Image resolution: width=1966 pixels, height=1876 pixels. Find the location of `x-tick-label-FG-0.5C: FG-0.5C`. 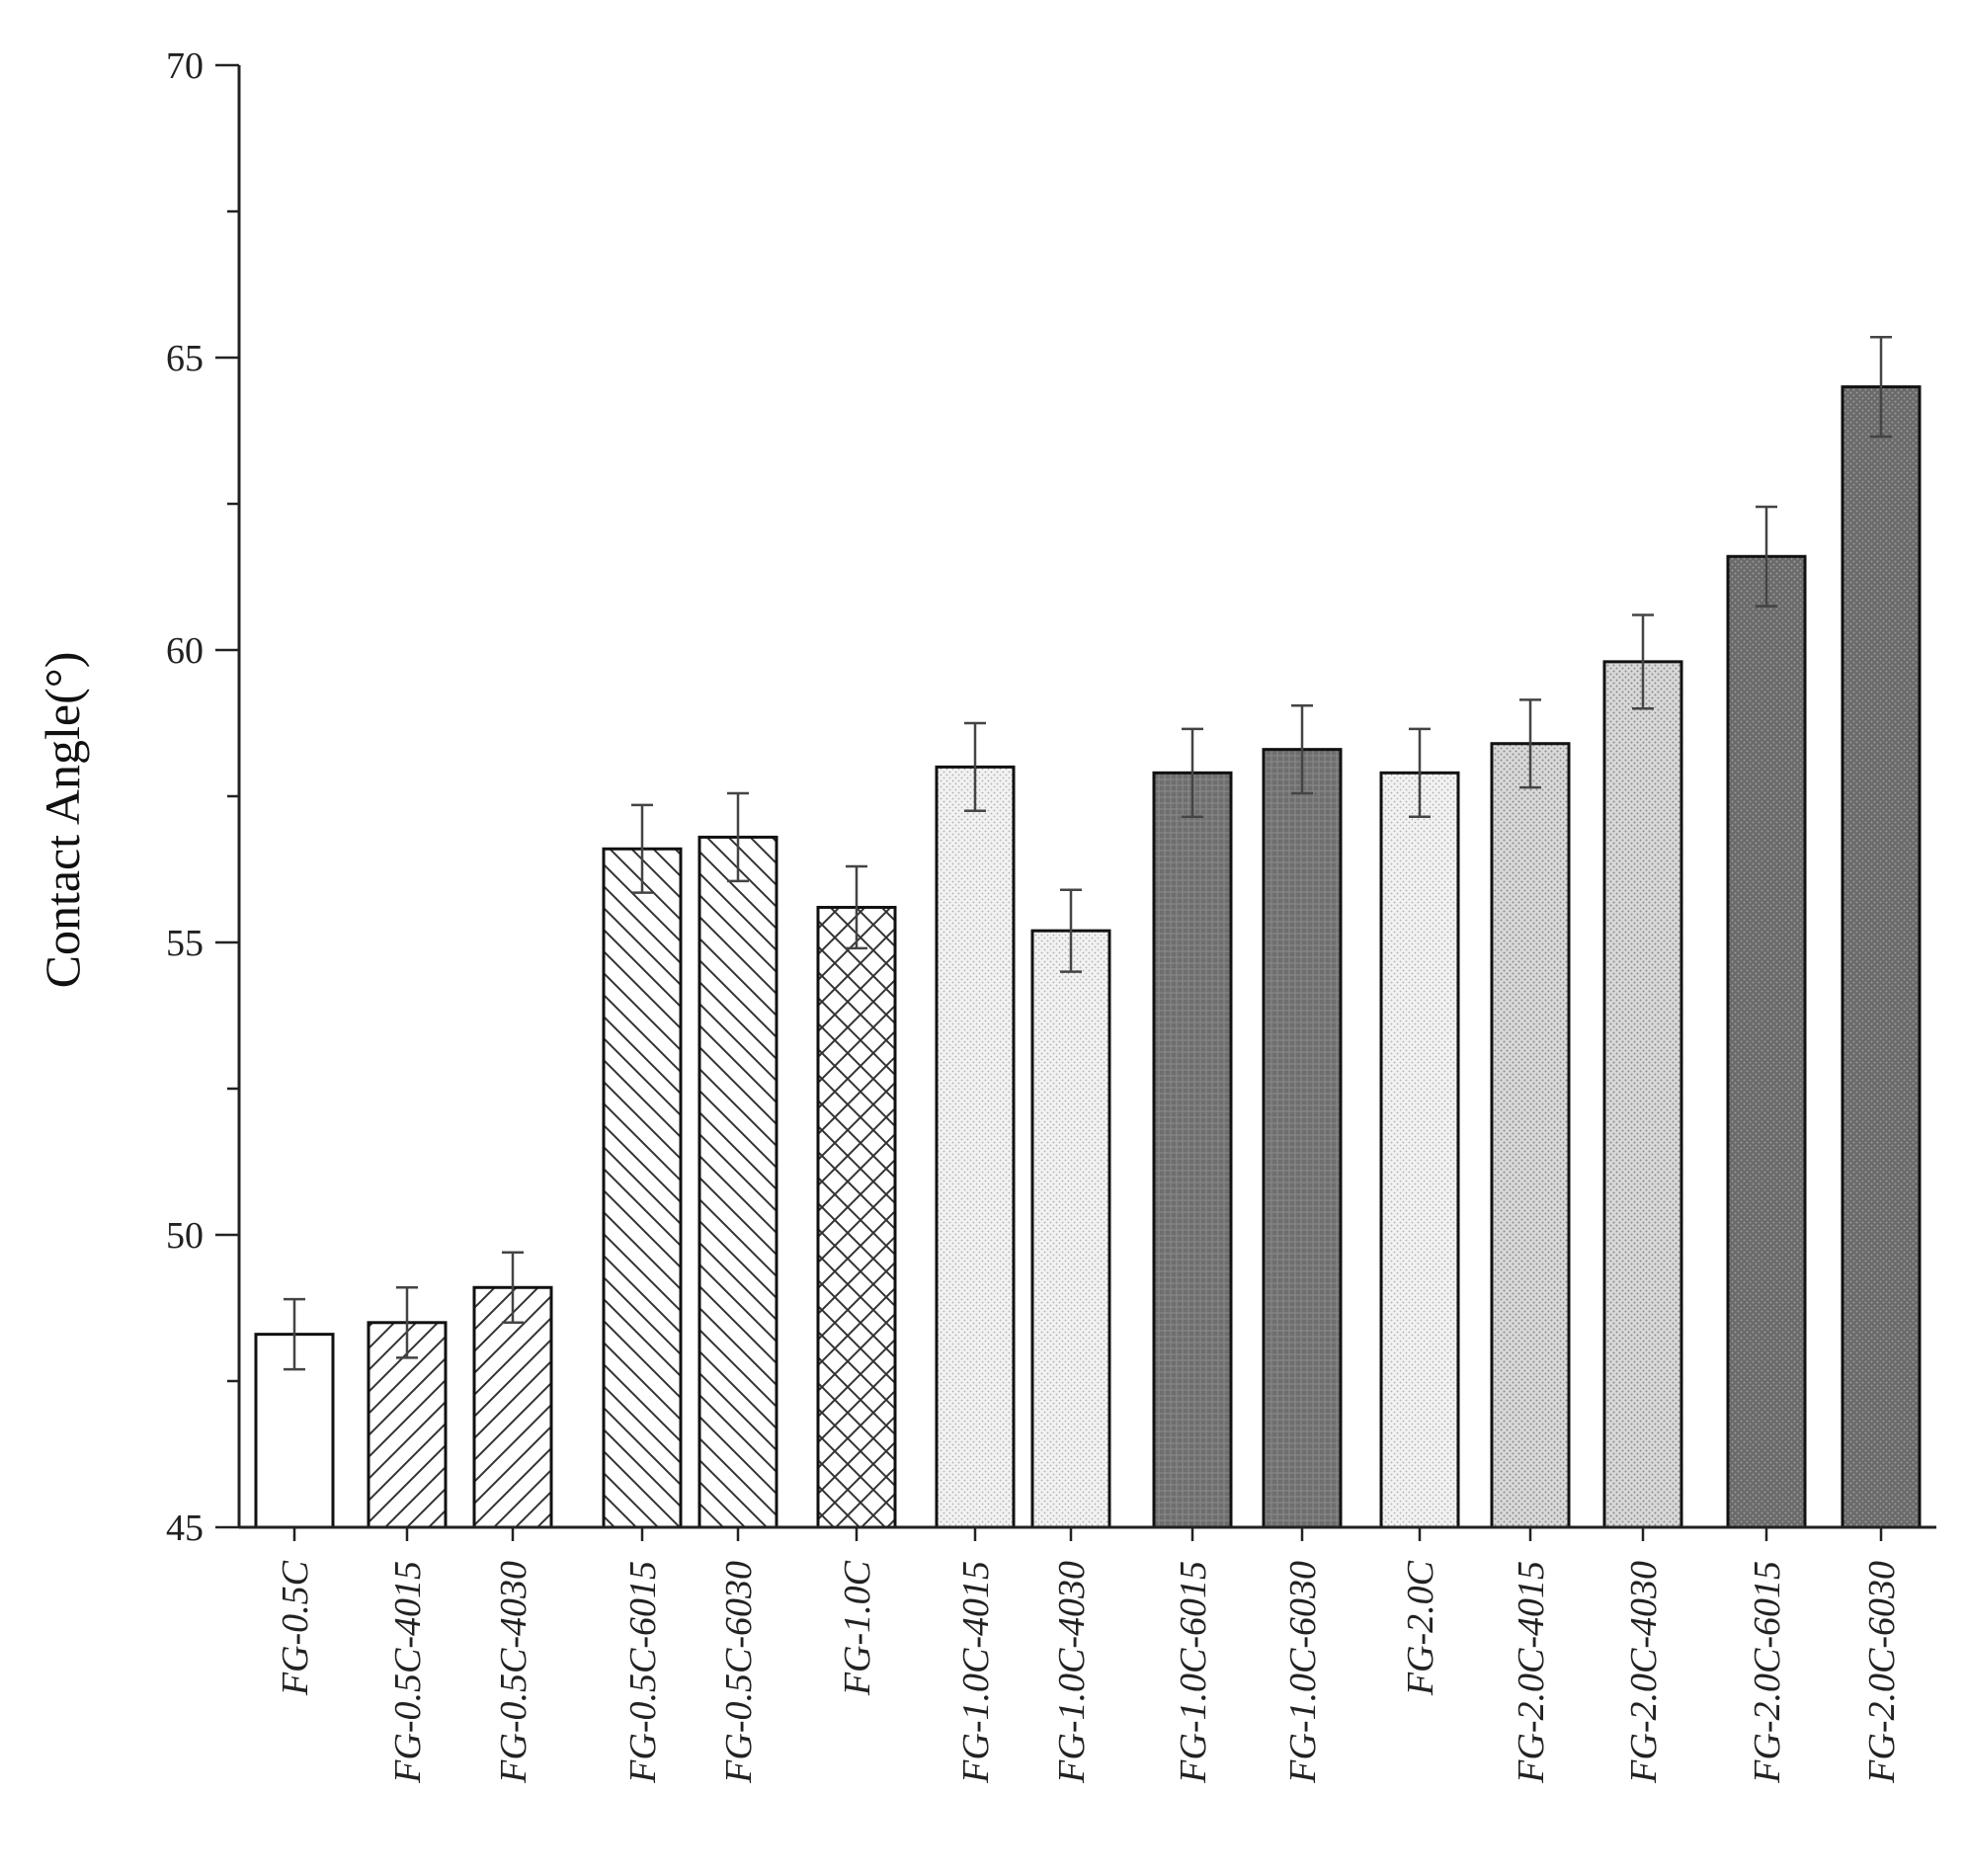

x-tick-label-FG-0.5C: FG-0.5C is located at coordinates (295, 1628).